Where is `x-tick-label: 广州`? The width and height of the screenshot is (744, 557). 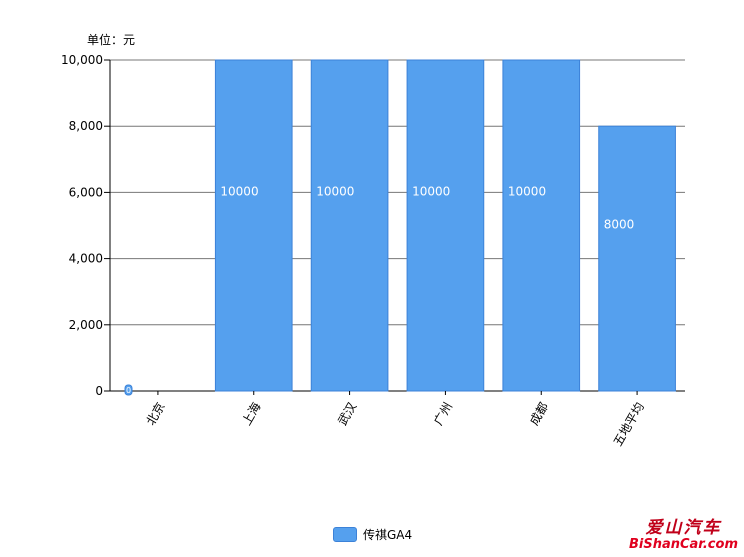 x-tick-label: 广州 is located at coordinates (443, 414).